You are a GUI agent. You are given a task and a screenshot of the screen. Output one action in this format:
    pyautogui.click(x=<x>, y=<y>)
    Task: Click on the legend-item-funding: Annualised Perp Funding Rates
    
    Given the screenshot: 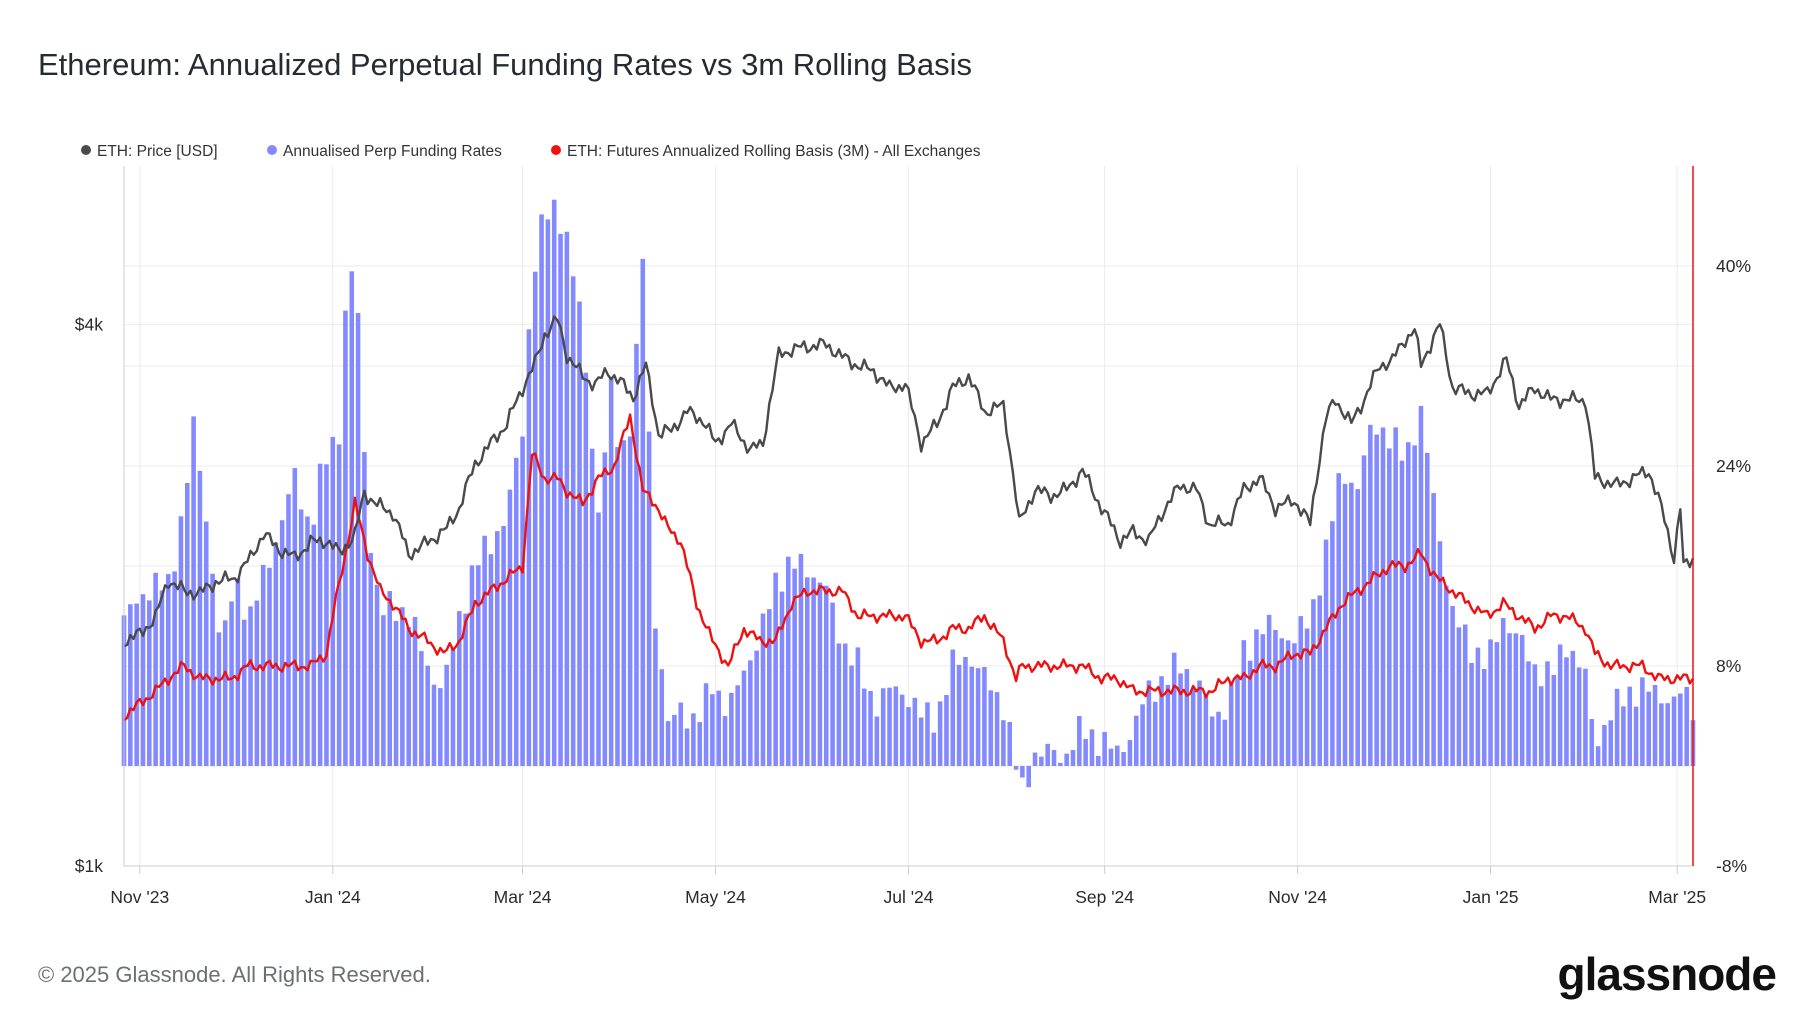 What is the action you would take?
    pyautogui.click(x=384, y=151)
    